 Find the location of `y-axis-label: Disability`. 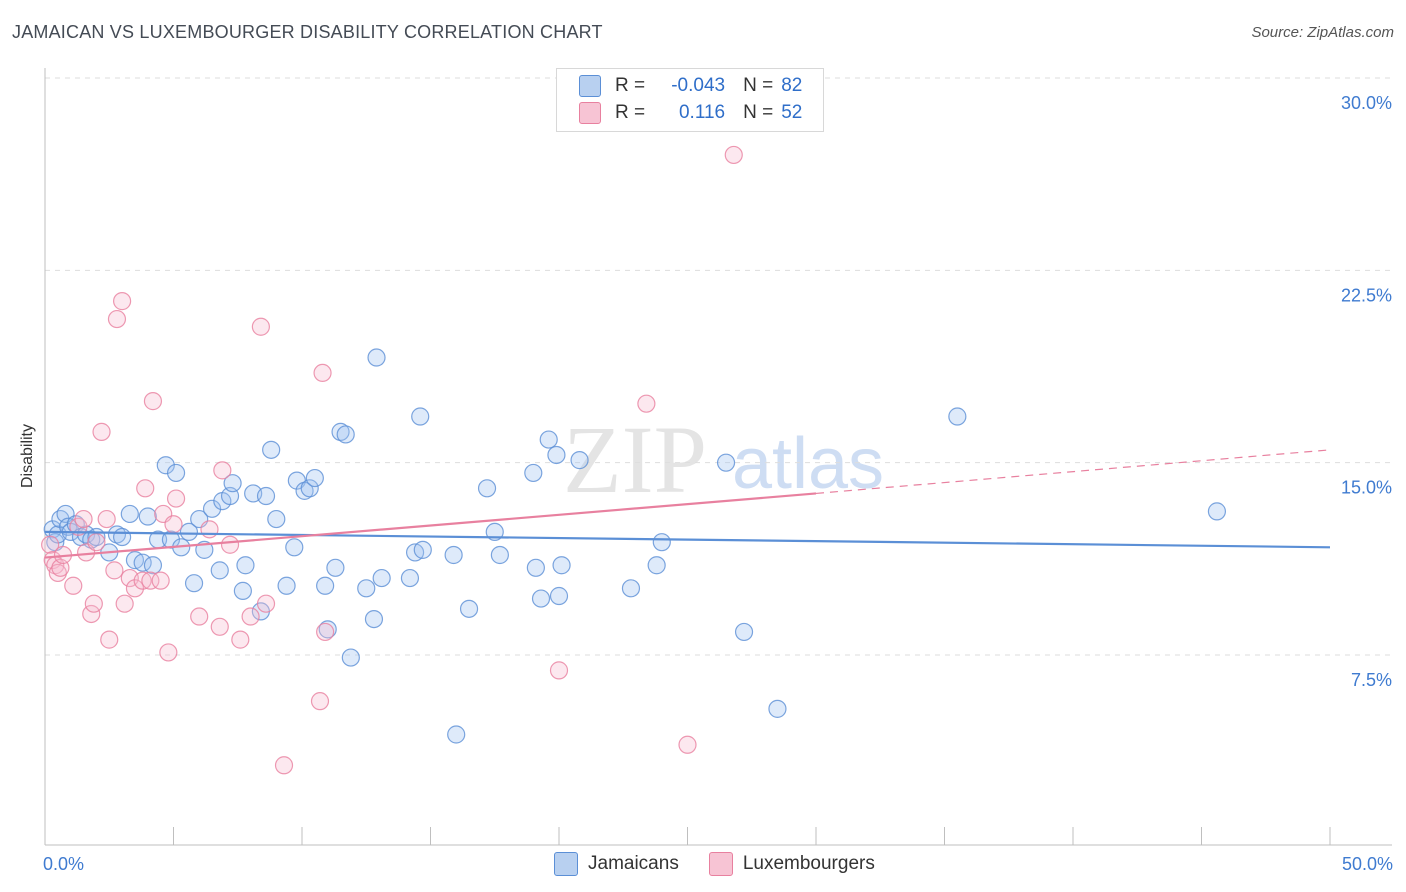

y-axis-label: Disability is located at coordinates (27, 456).